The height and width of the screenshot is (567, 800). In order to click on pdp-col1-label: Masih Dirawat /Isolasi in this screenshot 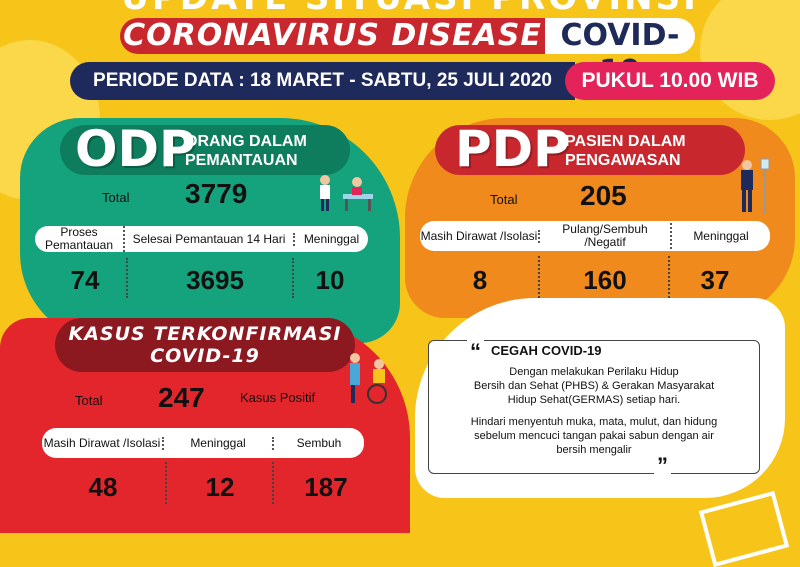, I will do `click(480, 236)`.